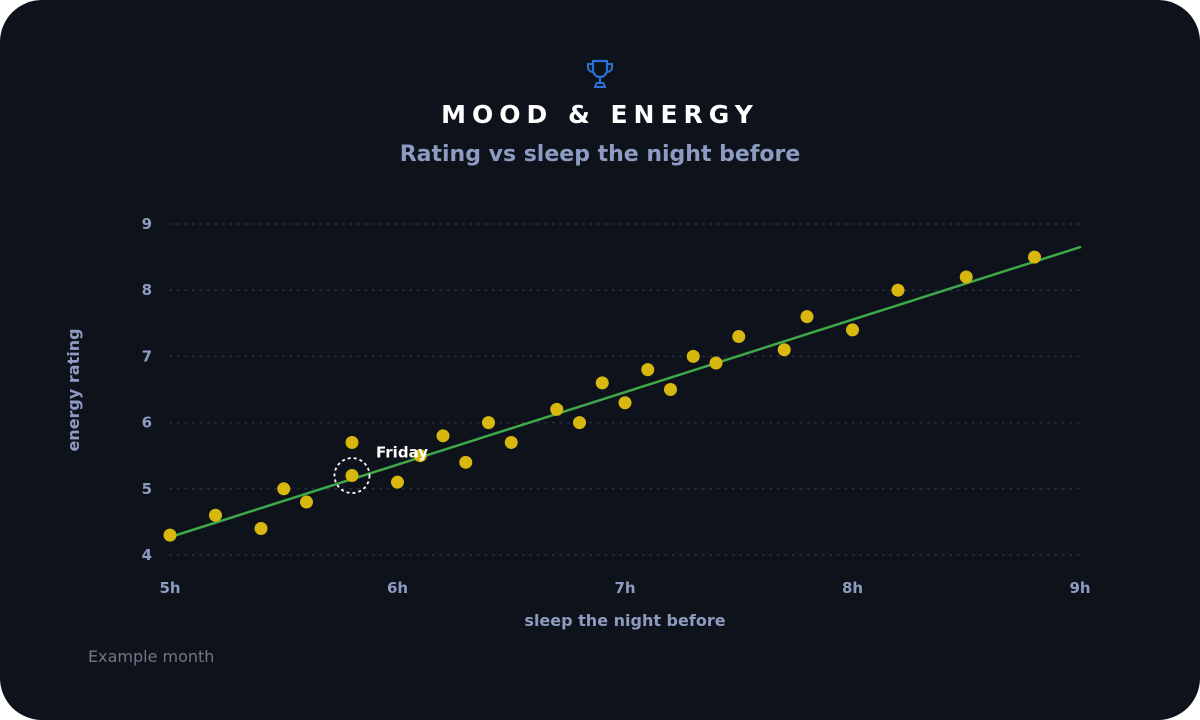 This screenshot has width=1200, height=720. Describe the element at coordinates (600, 154) in the screenshot. I see `chart-subtitle: Rating vs sleep the night before` at that location.